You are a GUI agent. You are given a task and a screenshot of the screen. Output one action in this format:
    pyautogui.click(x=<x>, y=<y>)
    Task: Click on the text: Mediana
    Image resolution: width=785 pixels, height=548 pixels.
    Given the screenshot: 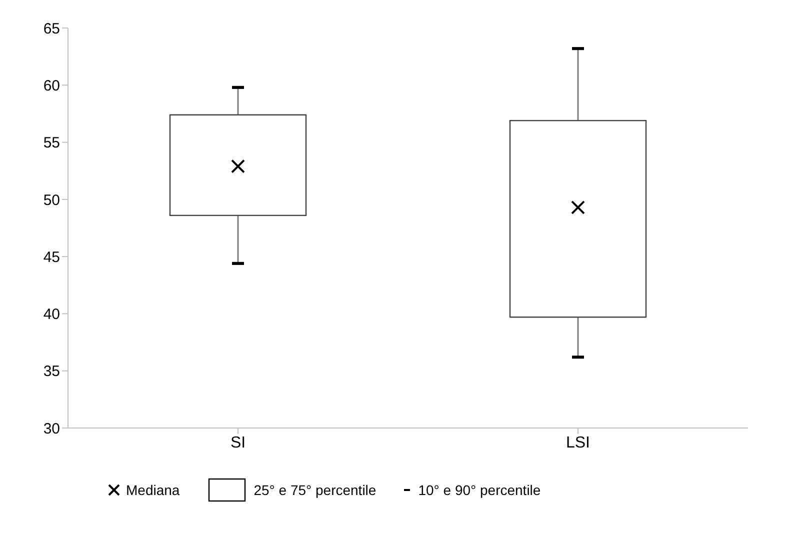 What is the action you would take?
    pyautogui.click(x=153, y=490)
    